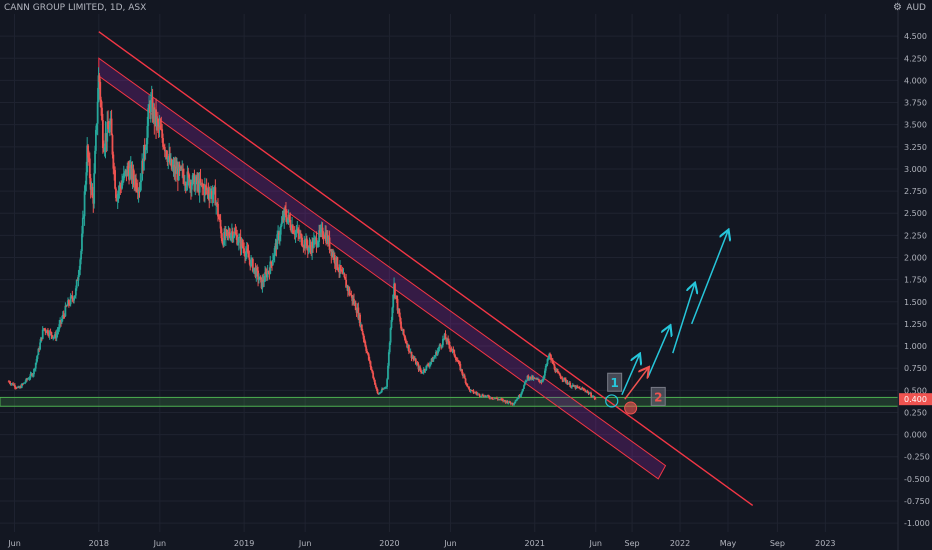 The image size is (932, 550). Describe the element at coordinates (897, 7) in the screenshot. I see `gear-icon: ⚙` at that location.